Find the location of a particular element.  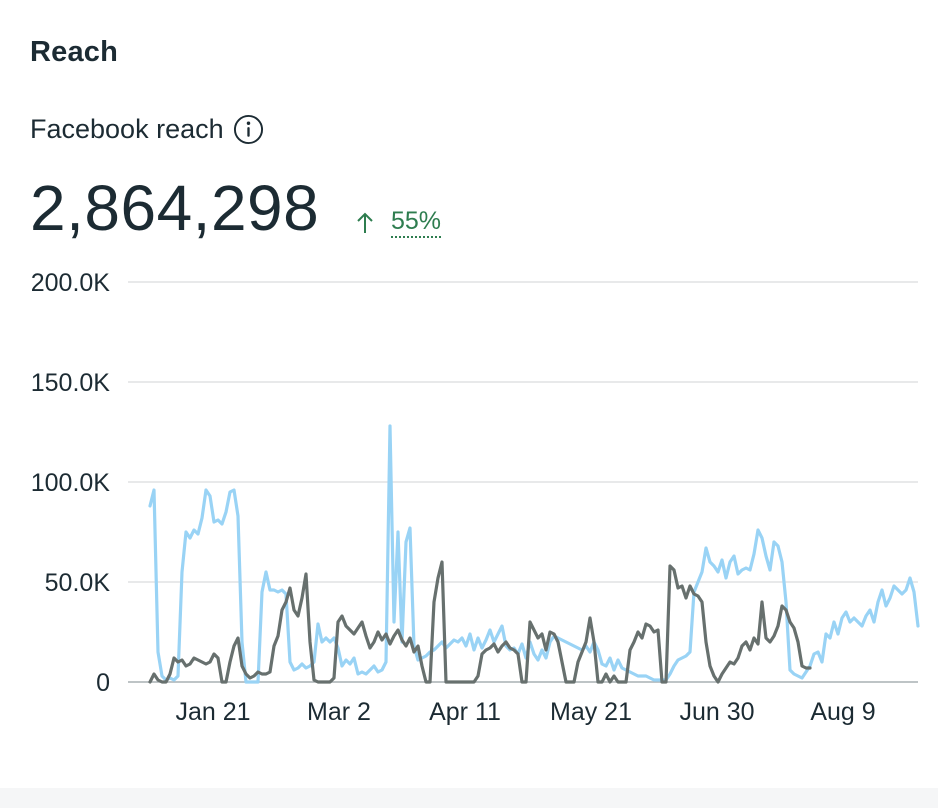

x-tick-label: Mar 2 is located at coordinates (339, 712).